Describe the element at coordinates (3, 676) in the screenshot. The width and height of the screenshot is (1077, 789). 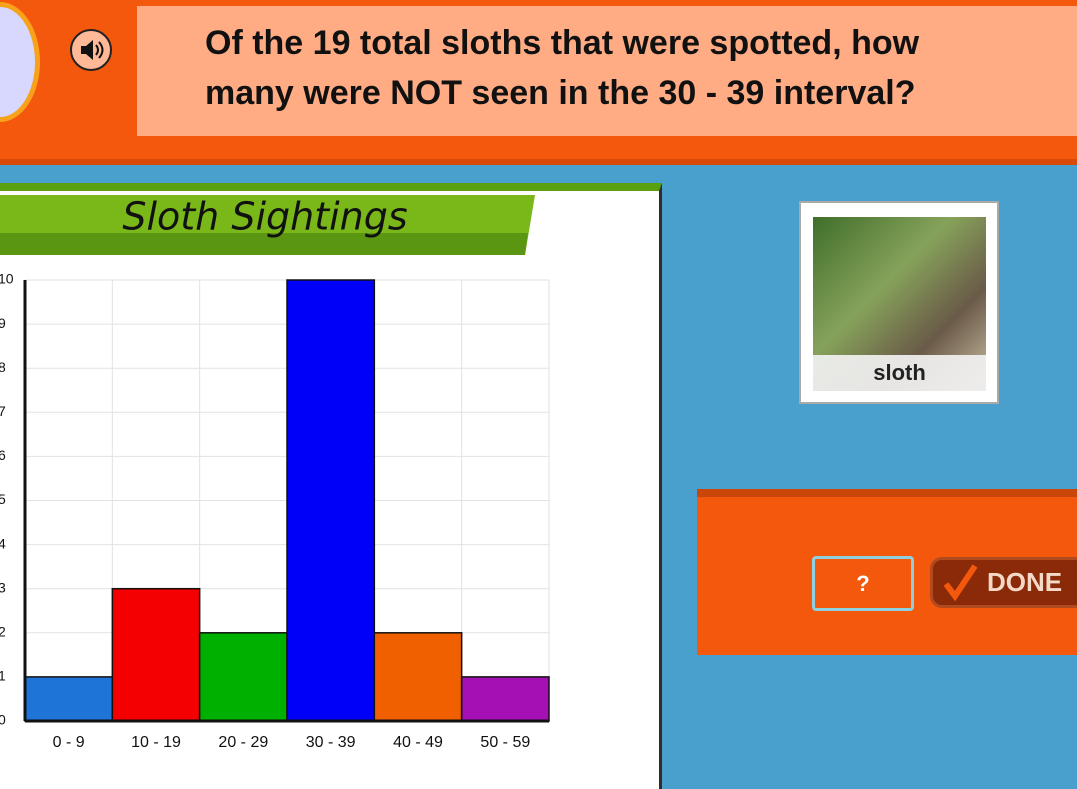
I see `y-tick-label: 1` at that location.